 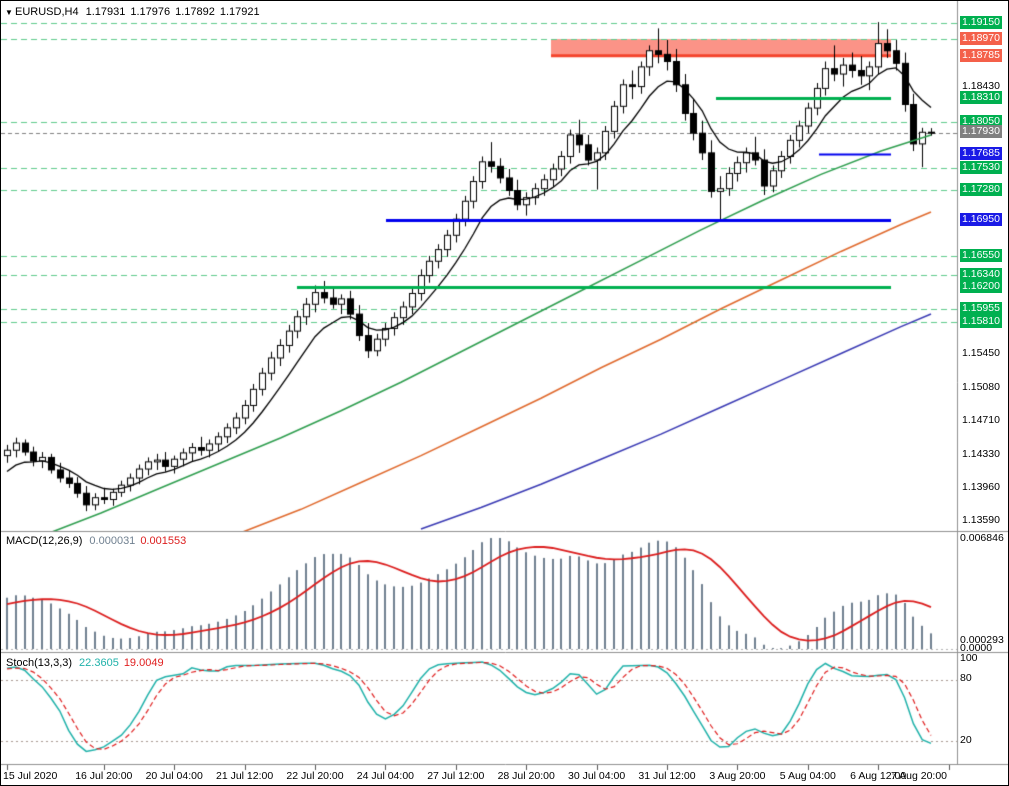 What do you see at coordinates (969, 658) in the screenshot?
I see `stoch-axis-100: 100` at bounding box center [969, 658].